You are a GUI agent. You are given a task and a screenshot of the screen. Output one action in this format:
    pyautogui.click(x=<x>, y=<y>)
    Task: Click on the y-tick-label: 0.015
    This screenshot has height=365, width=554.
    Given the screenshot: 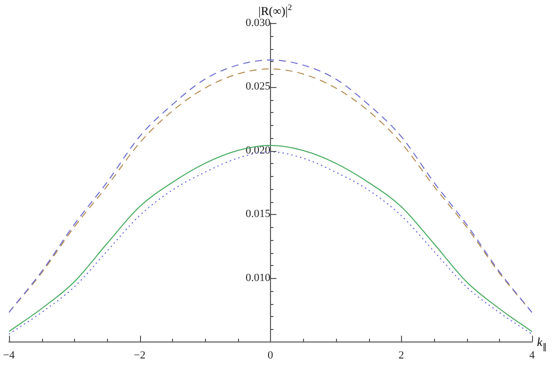 What is the action you would take?
    pyautogui.click(x=258, y=214)
    